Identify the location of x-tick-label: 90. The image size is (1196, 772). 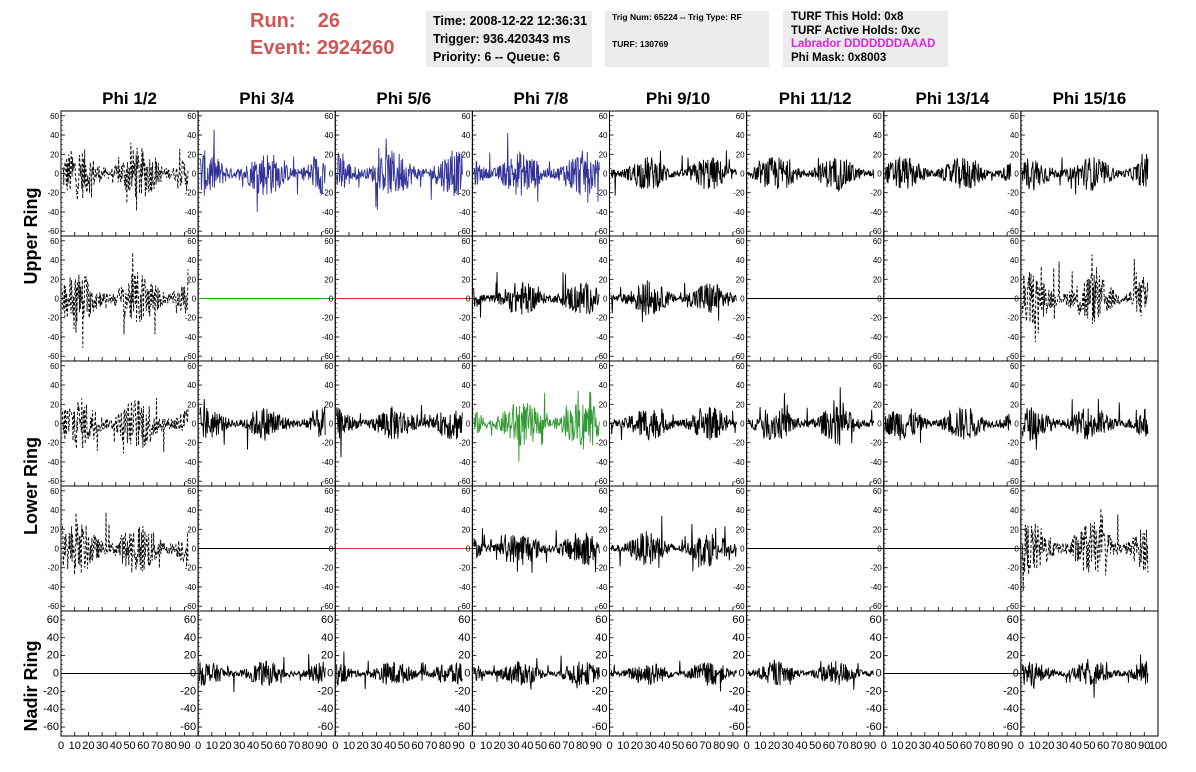
(321, 746).